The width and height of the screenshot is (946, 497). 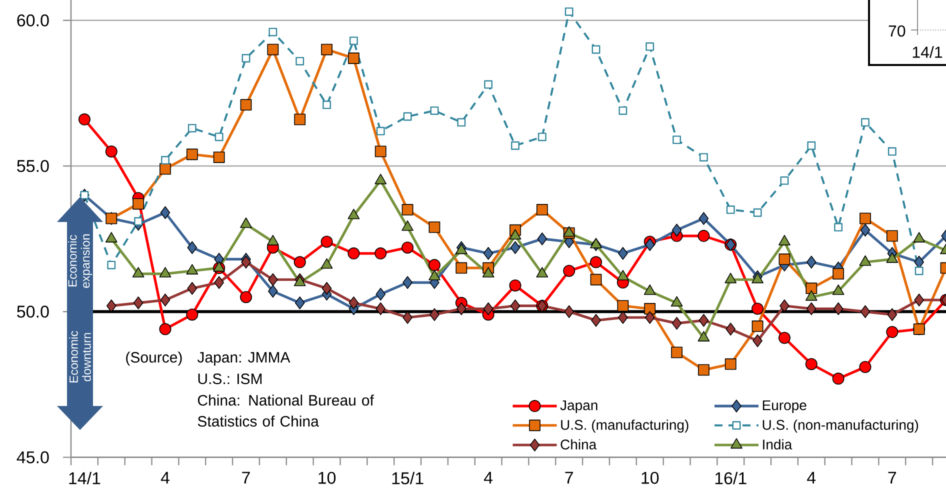 I want to click on annotation: (Source), so click(x=154, y=359).